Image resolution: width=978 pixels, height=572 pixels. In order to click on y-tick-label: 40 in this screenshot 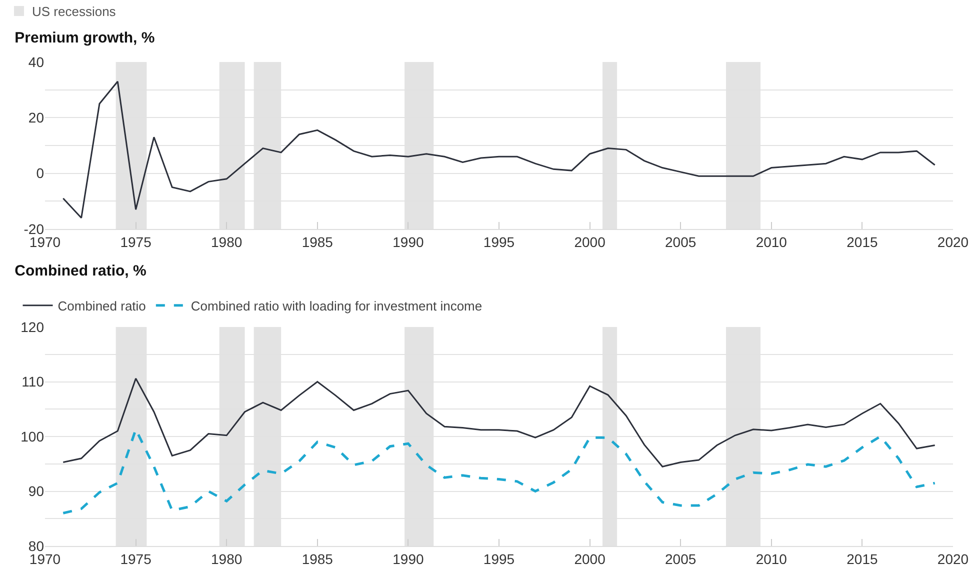, I will do `click(36, 62)`.